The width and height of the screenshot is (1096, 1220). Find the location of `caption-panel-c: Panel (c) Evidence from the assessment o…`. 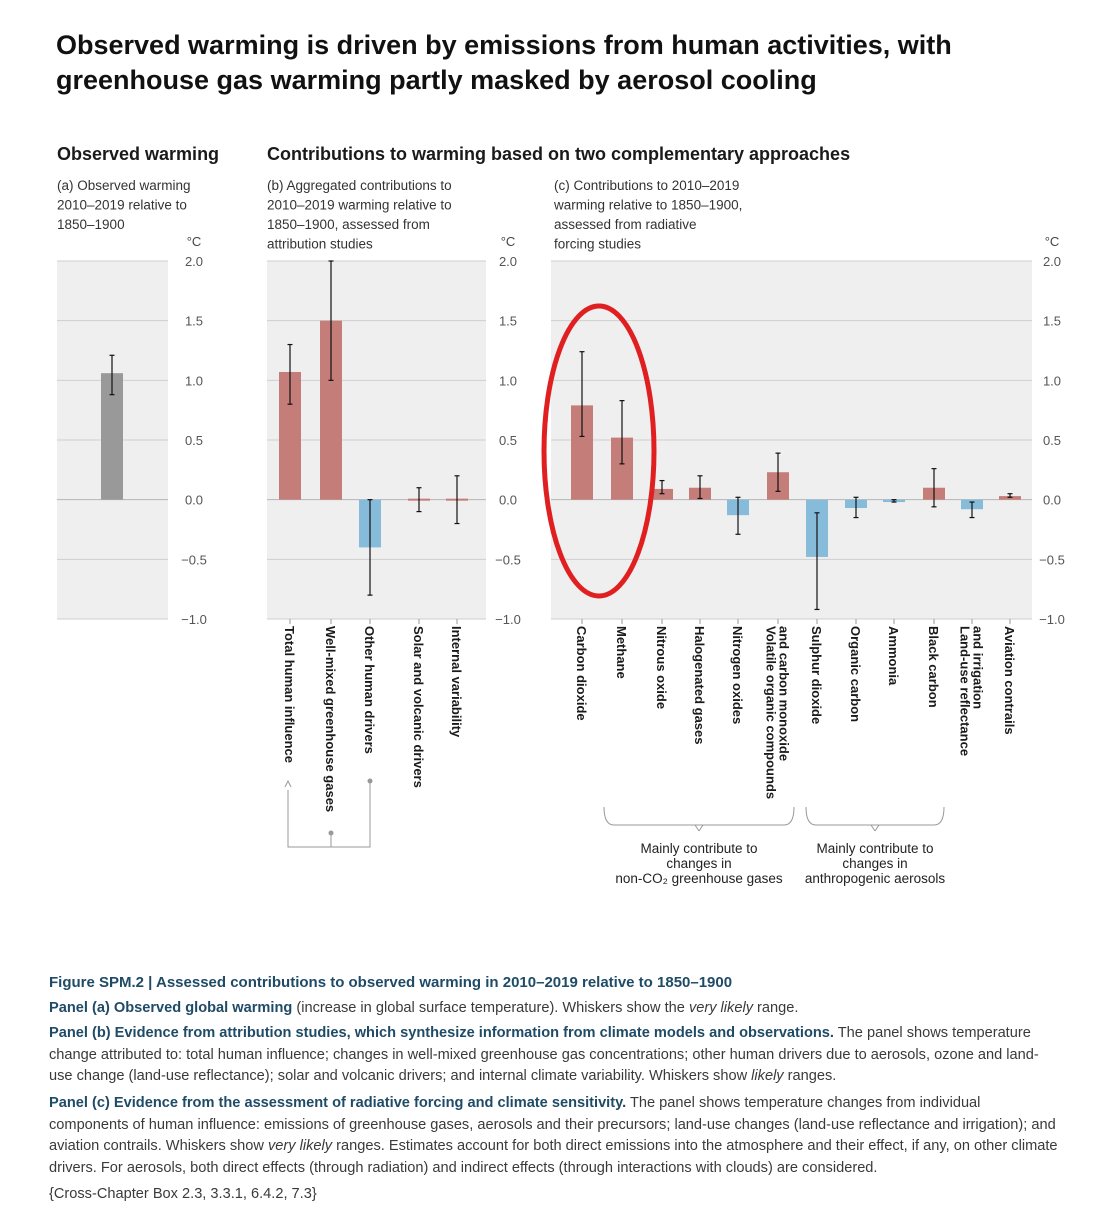

caption-panel-c: Panel (c) Evidence from the assessment o… is located at coordinates (554, 1136).